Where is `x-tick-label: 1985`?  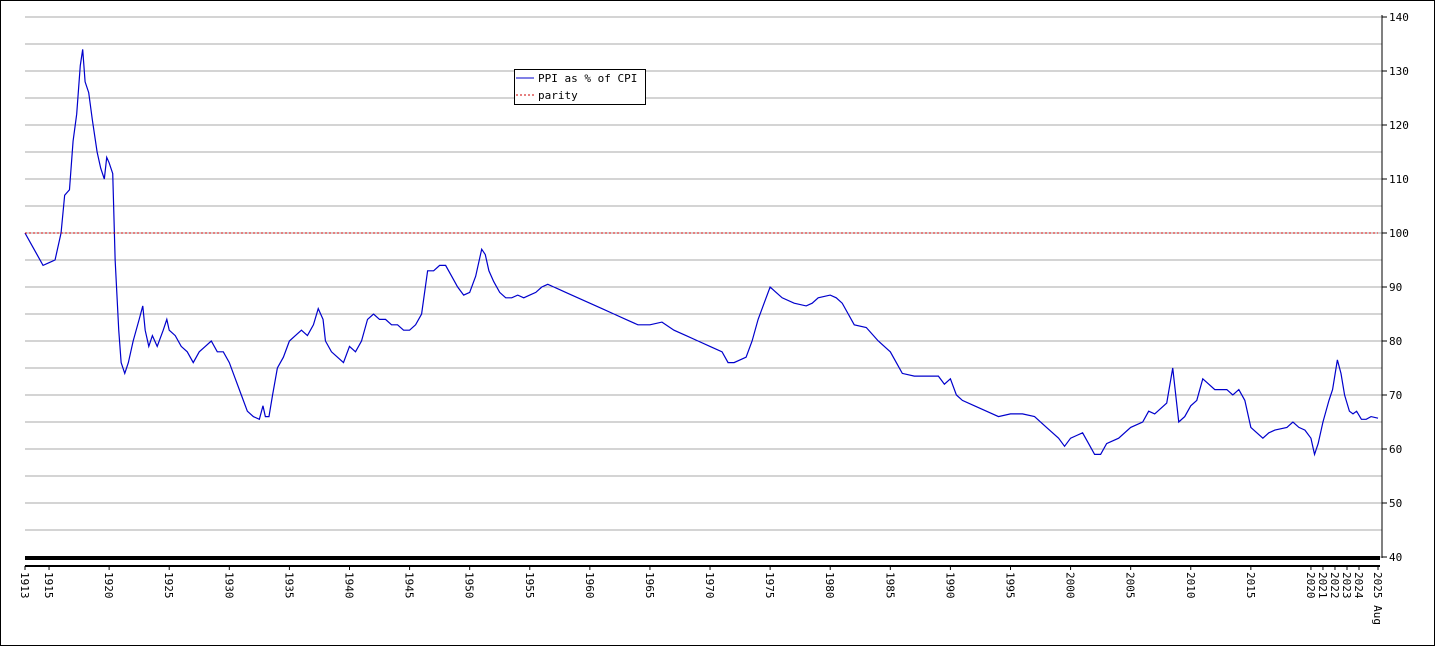
x-tick-label: 1985 is located at coordinates (889, 585).